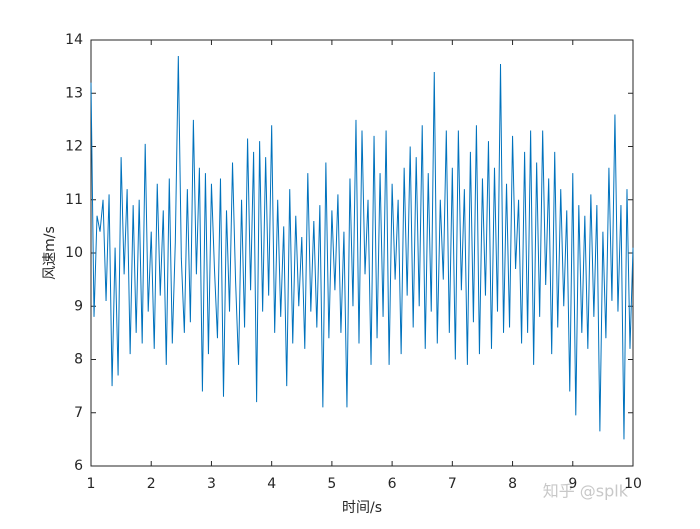 The image size is (700, 529). Describe the element at coordinates (50, 253) in the screenshot. I see `y-axis-label: 风速m/s` at that location.